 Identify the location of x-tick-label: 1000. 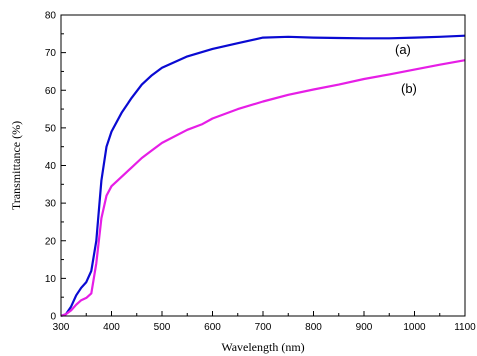
(414, 327).